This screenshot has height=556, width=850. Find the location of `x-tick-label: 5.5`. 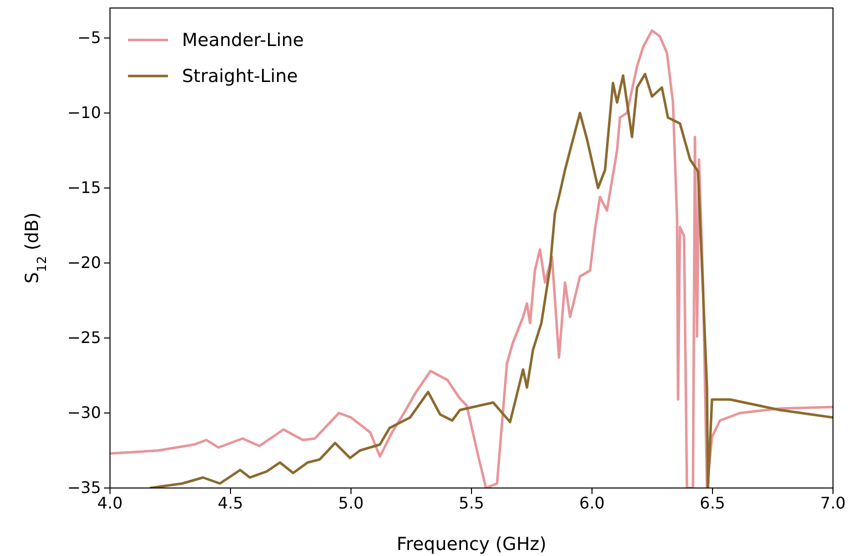

x-tick-label: 5.5 is located at coordinates (471, 502).